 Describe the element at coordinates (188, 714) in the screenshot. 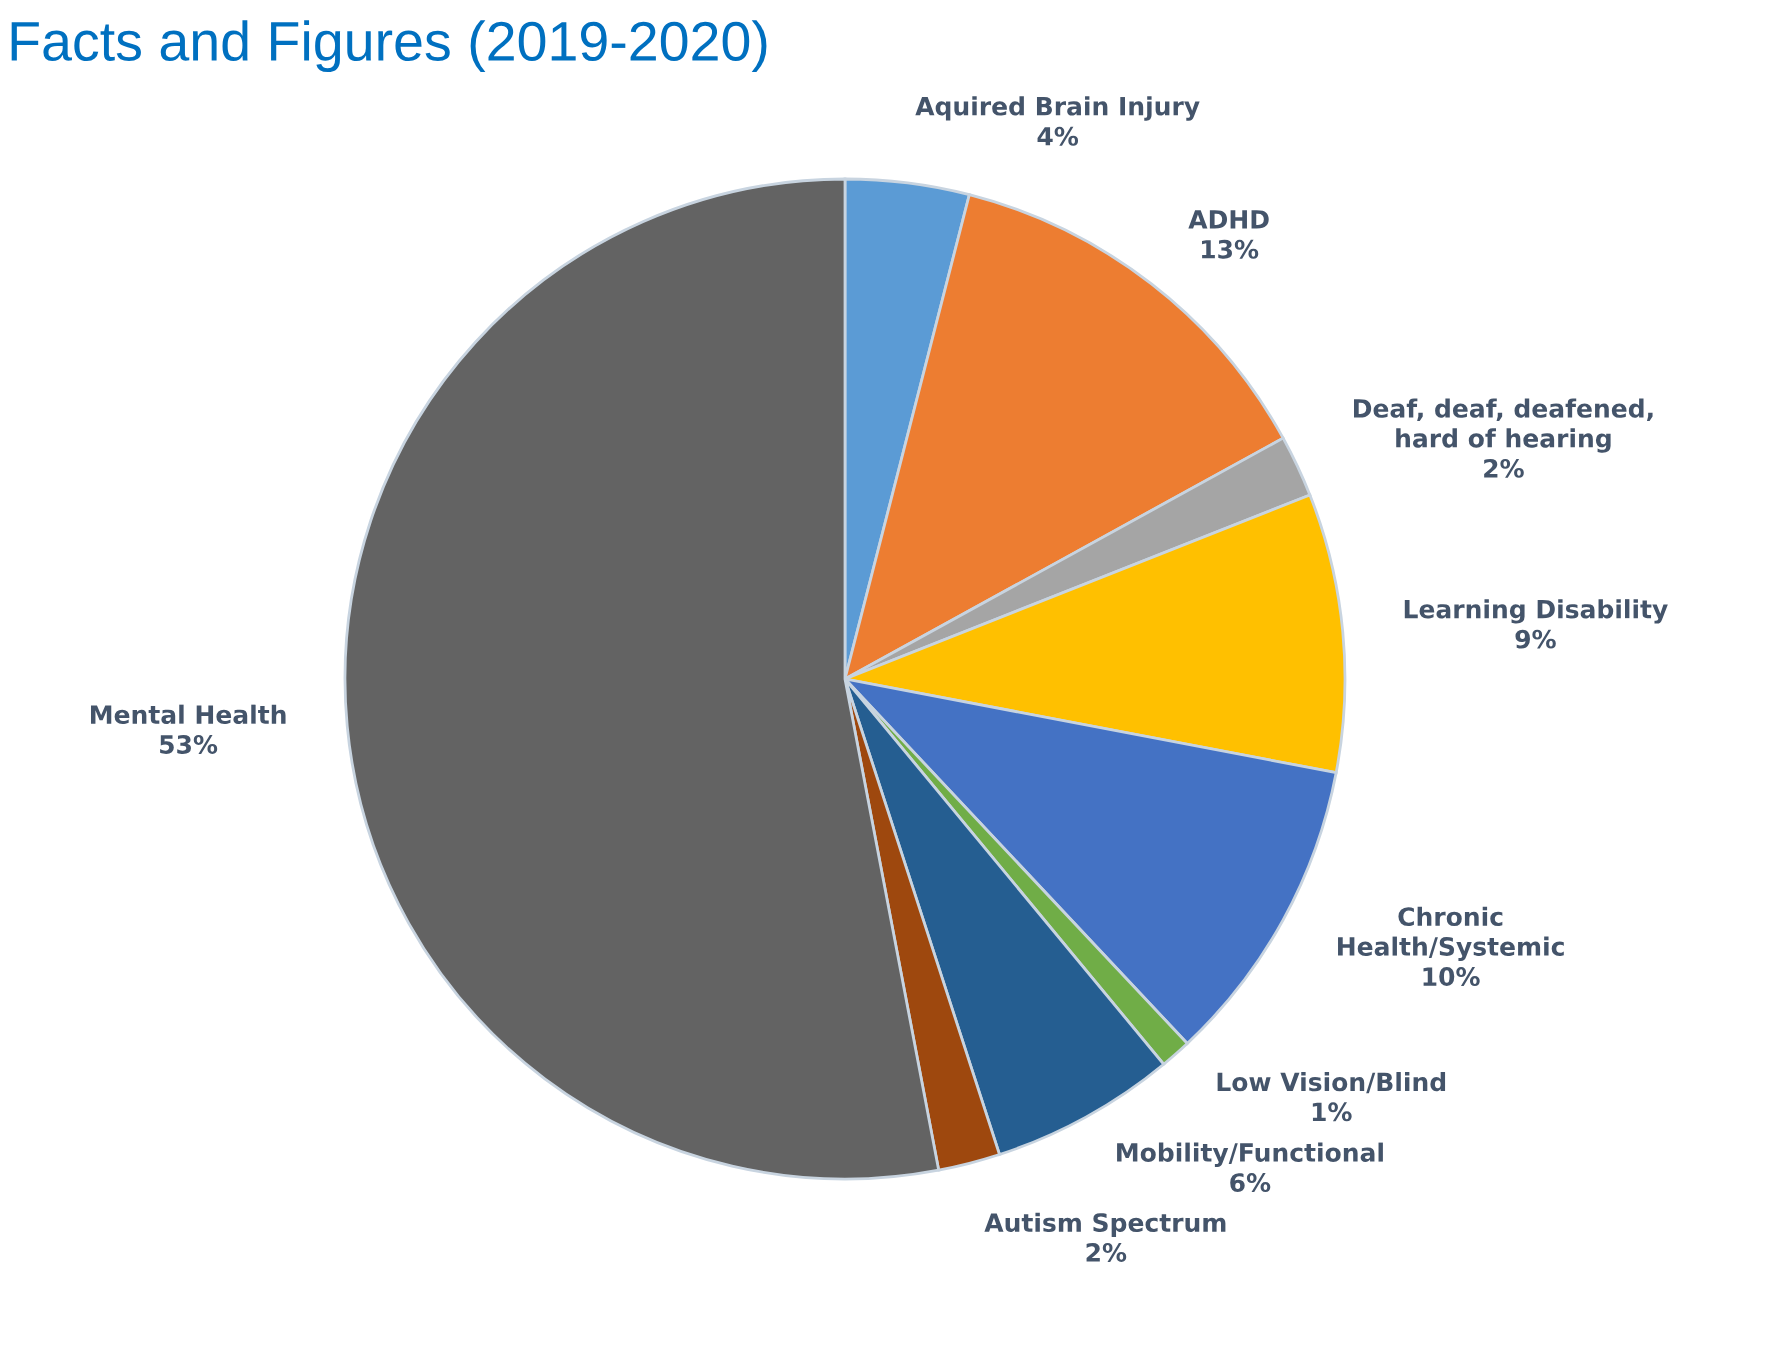

I see `slice-label: Mental Health` at that location.